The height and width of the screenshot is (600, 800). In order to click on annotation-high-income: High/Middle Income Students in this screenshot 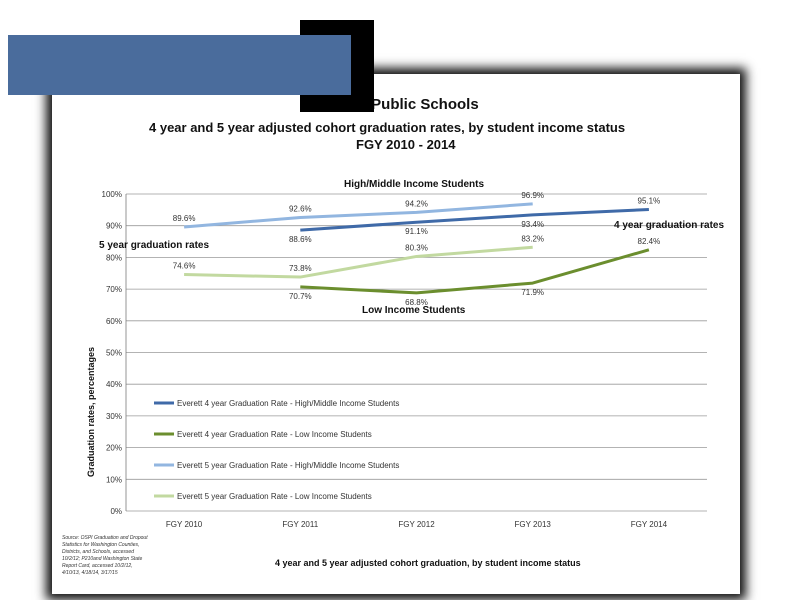, I will do `click(414, 184)`.